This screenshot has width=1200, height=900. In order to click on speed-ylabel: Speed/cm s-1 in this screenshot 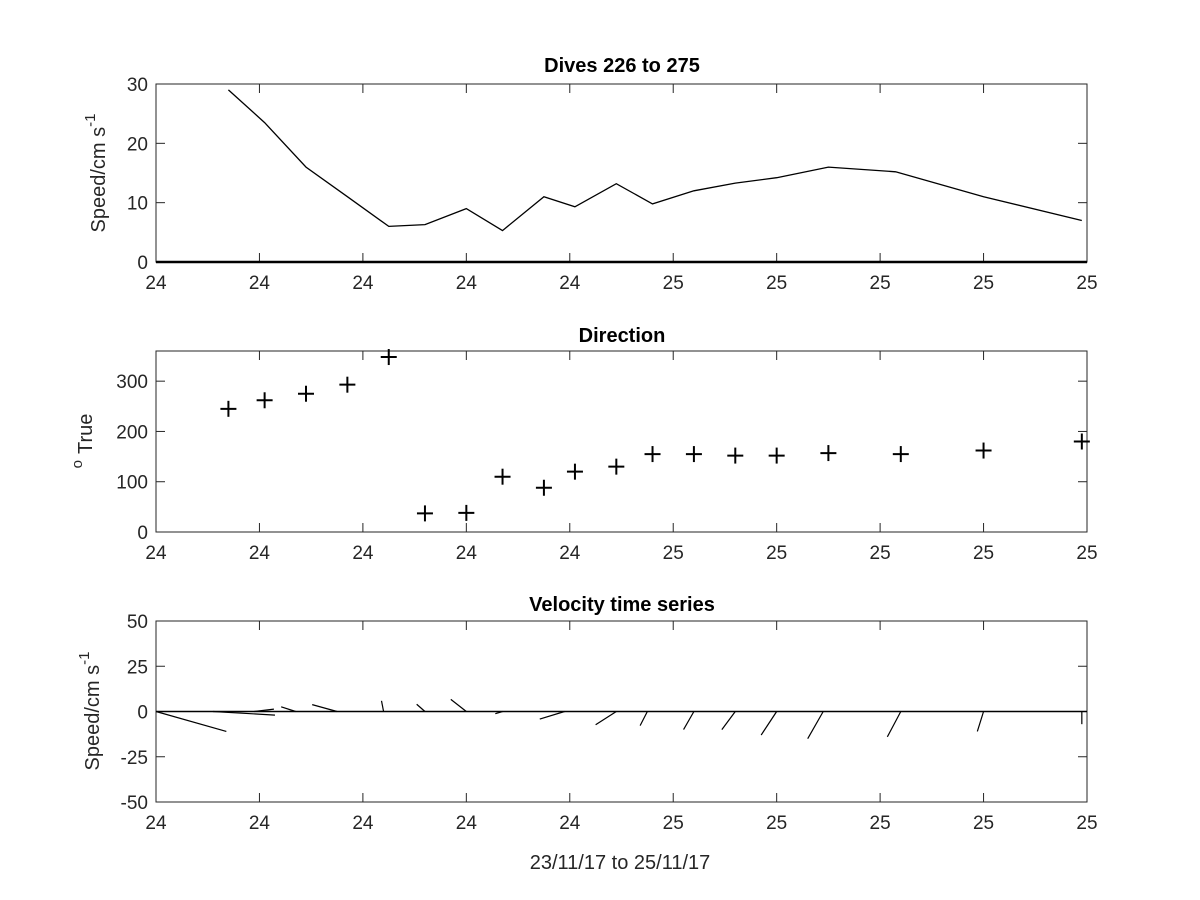, I will do `click(96, 173)`.